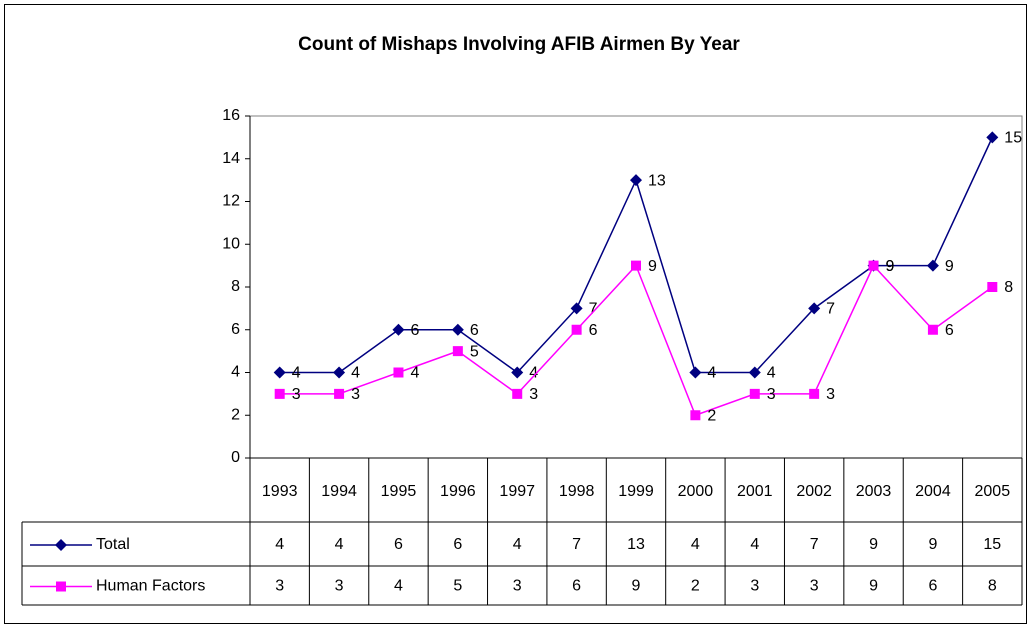 This screenshot has width=1031, height=628. What do you see at coordinates (231, 201) in the screenshot?
I see `y-tick-label: 12` at bounding box center [231, 201].